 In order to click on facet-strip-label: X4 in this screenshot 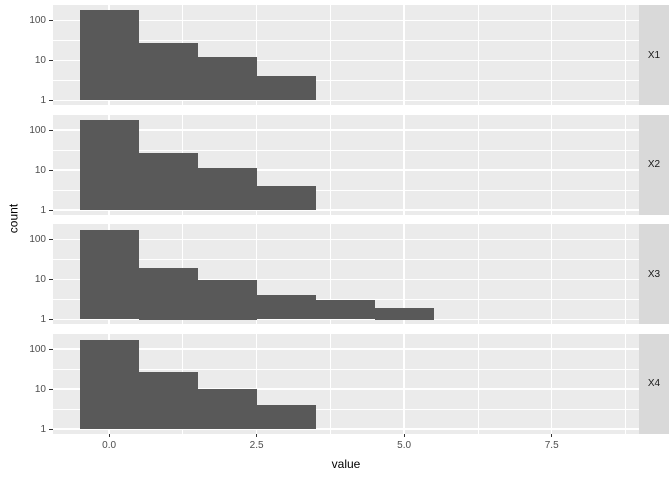, I will do `click(654, 383)`.